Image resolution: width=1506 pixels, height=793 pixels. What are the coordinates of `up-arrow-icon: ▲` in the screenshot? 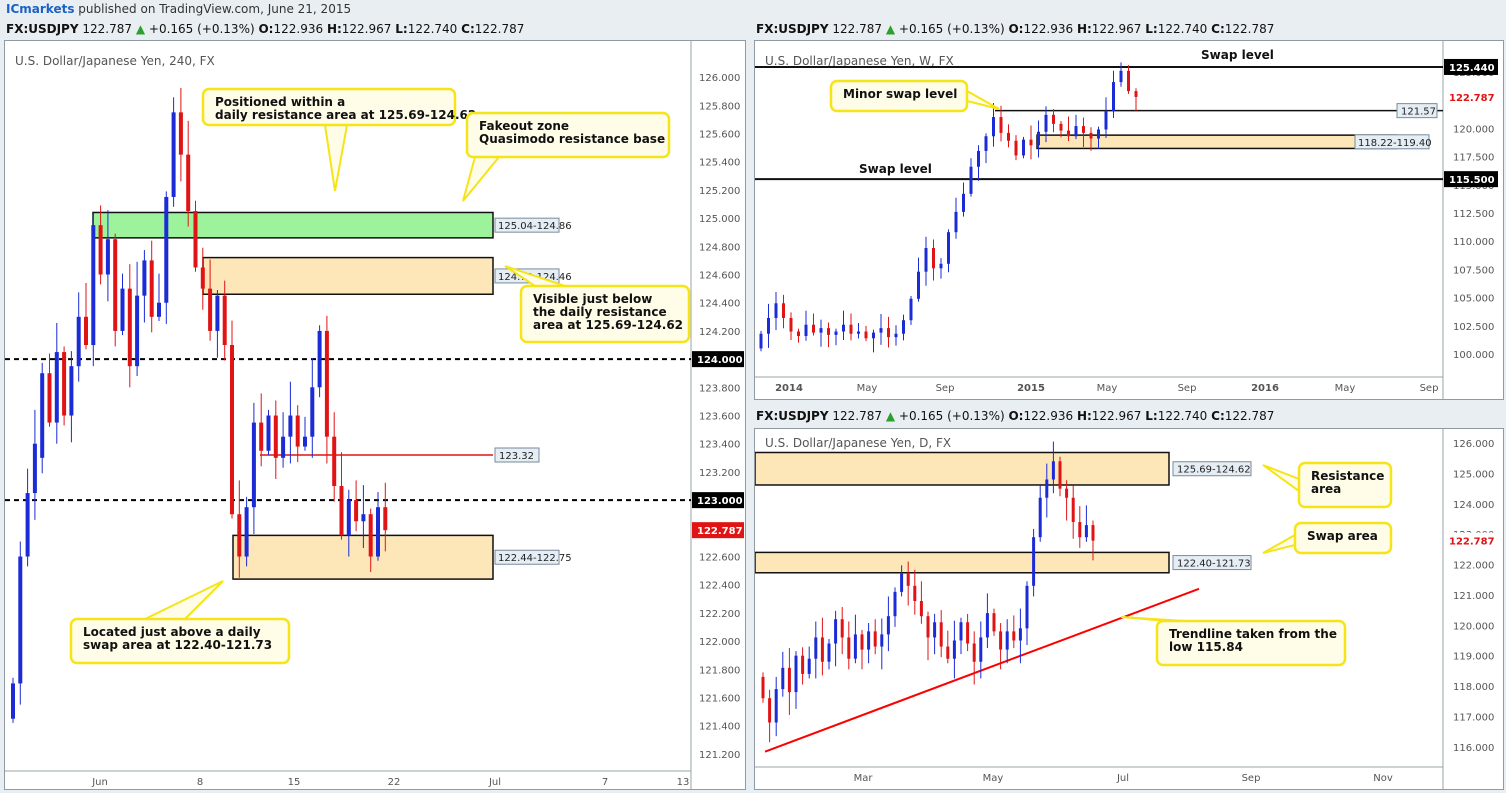 It's located at (890, 29).